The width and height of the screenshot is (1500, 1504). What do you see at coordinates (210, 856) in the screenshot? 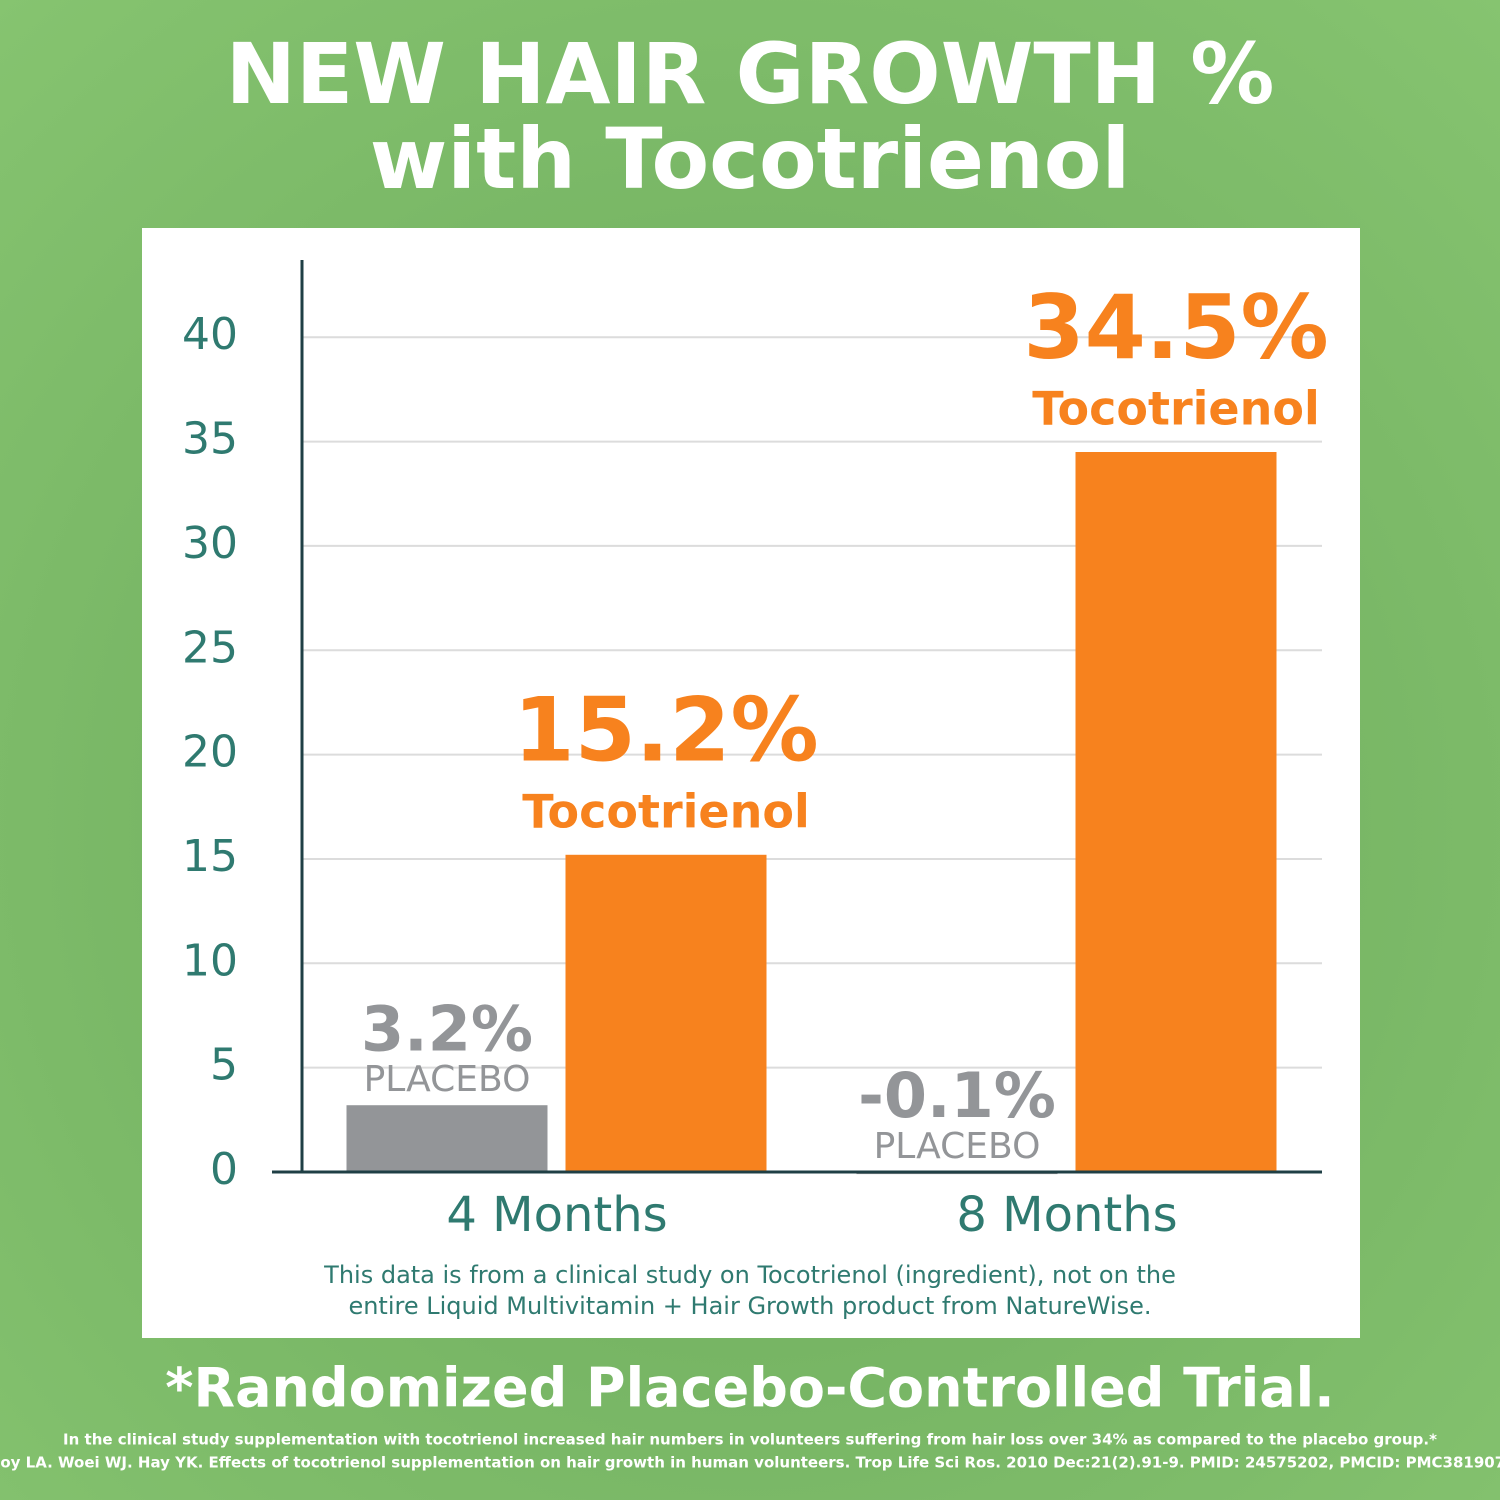
I see `y-tick-label: 15` at bounding box center [210, 856].